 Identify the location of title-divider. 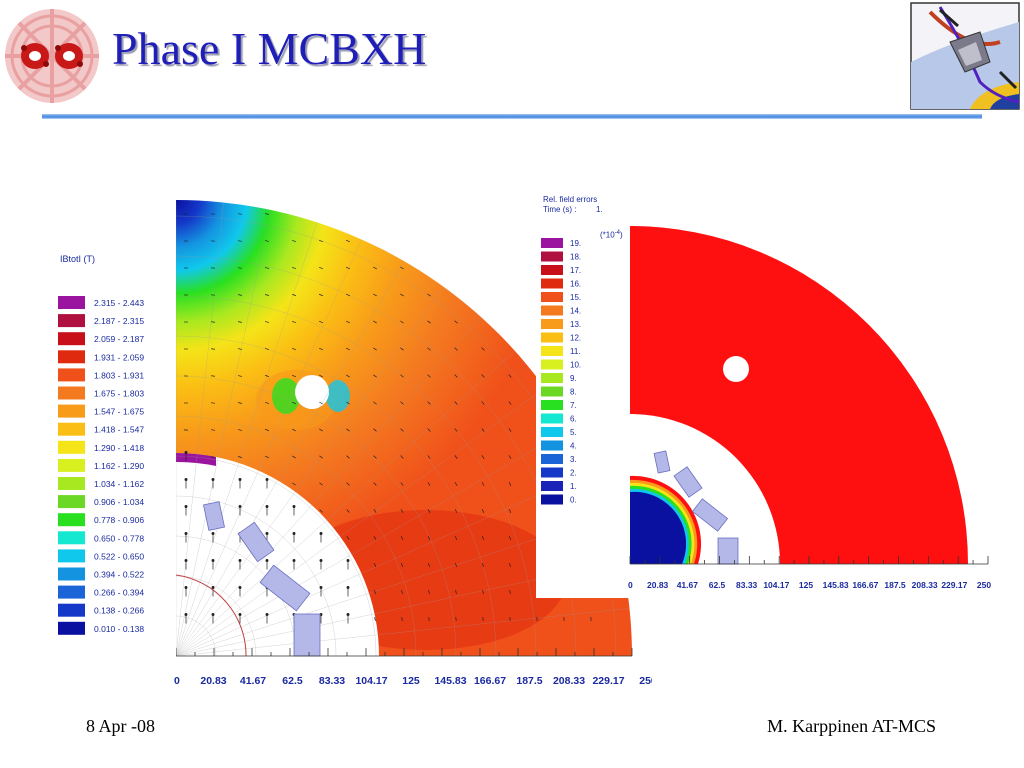
(512, 116).